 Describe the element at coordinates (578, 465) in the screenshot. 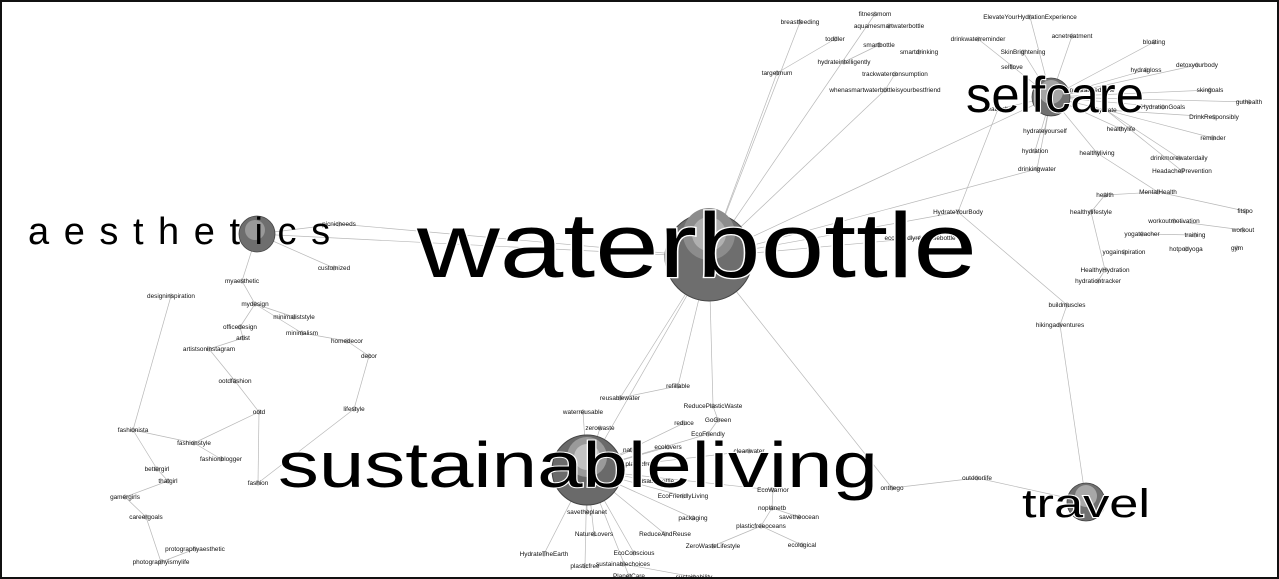

I see `hub-label-sustainableliving: sustainableliving` at that location.